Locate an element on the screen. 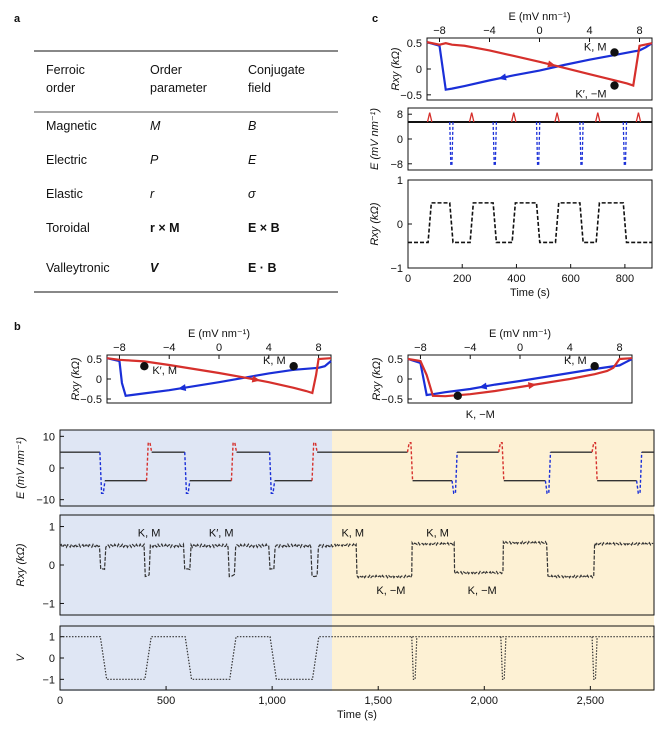 The height and width of the screenshot is (732, 672). table-cell: M is located at coordinates (155, 126).